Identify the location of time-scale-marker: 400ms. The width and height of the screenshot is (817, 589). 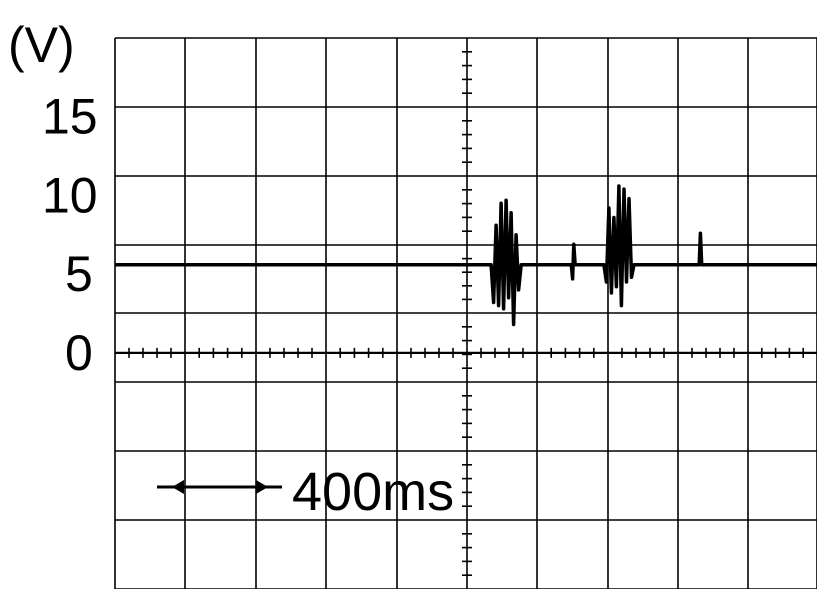
(305, 492).